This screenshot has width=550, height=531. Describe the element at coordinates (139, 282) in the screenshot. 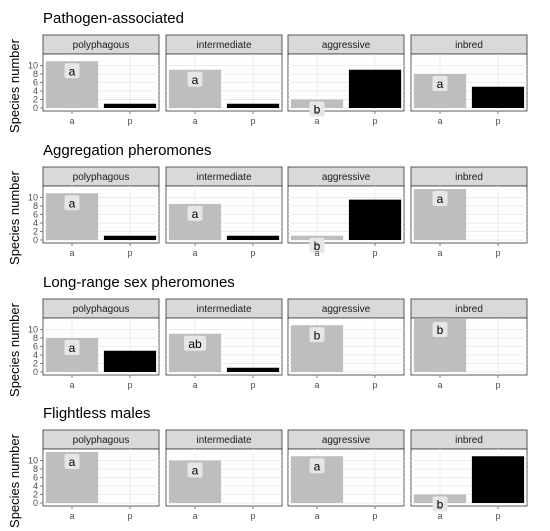

I see `row-title: Long-range sex pheromones` at that location.